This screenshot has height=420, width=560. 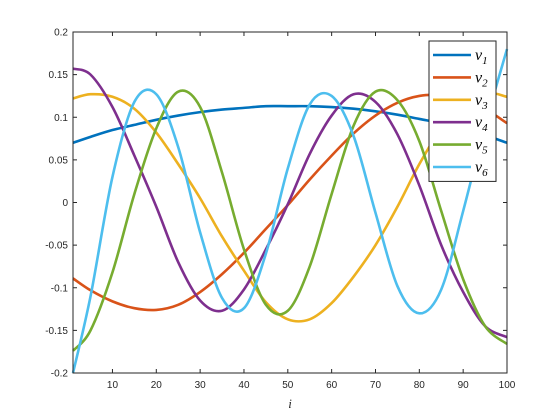 What do you see at coordinates (113, 385) in the screenshot?
I see `x-tick-label: 10` at bounding box center [113, 385].